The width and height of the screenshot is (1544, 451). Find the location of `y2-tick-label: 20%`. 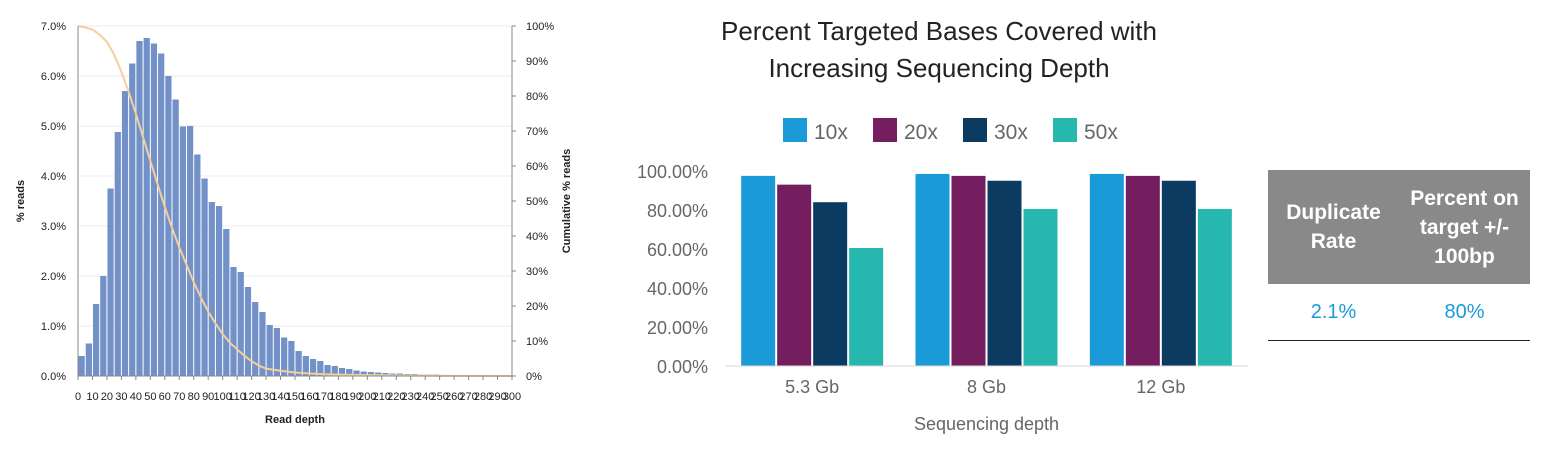

y2-tick-label: 20% is located at coordinates (537, 307).